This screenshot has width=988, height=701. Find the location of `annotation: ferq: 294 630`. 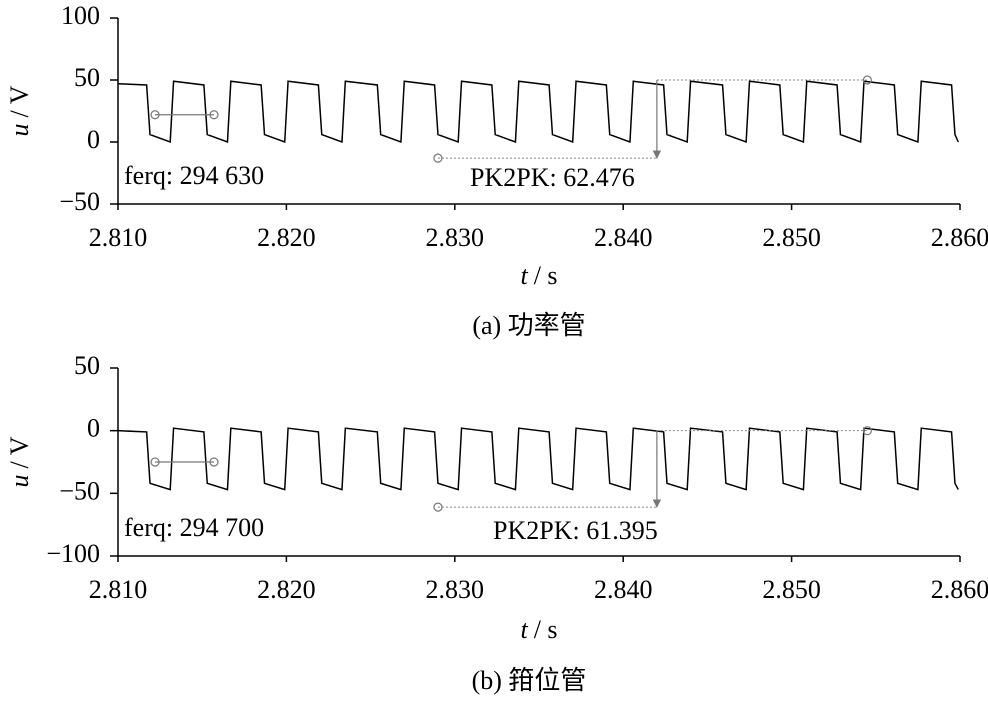

annotation: ferq: 294 630 is located at coordinates (194, 175).